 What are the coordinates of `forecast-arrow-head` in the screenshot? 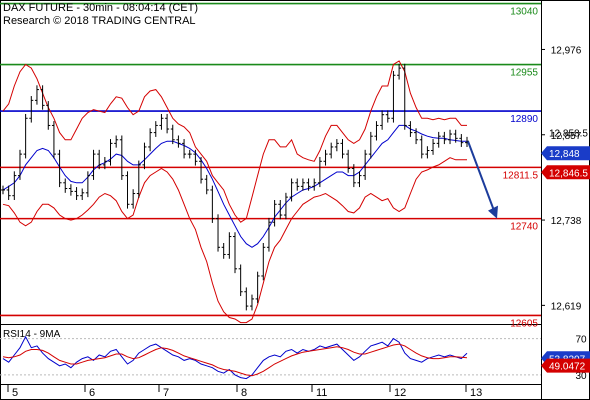 It's located at (493, 212).